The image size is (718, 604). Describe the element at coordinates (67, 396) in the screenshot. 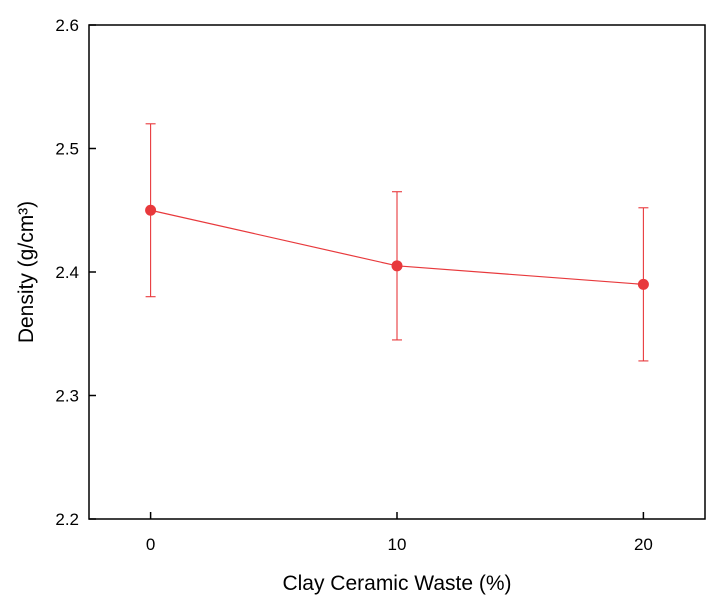

I see `y-tick-label: 2.3` at that location.